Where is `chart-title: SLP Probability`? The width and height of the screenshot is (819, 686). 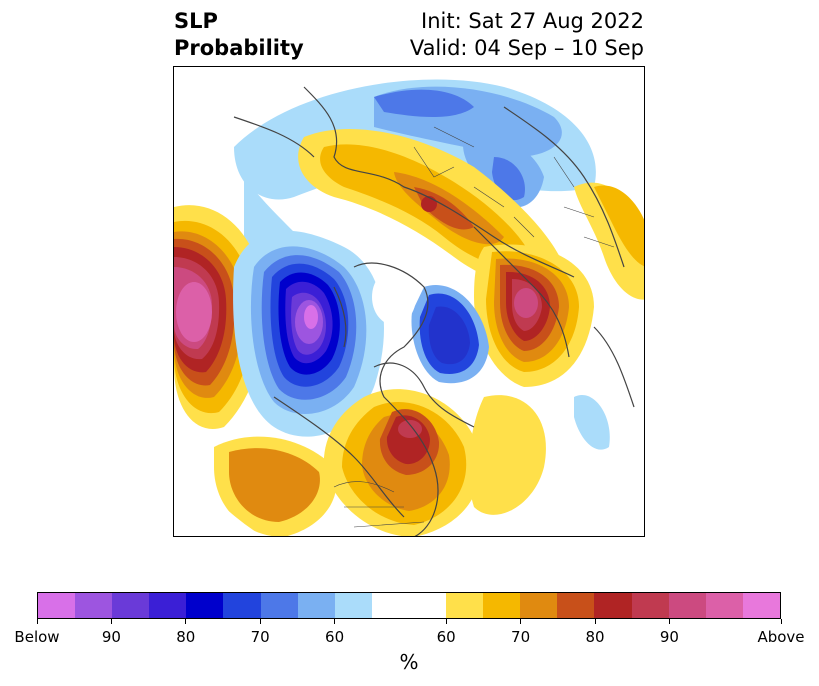
chart-title: SLP Probability is located at coordinates (239, 35).